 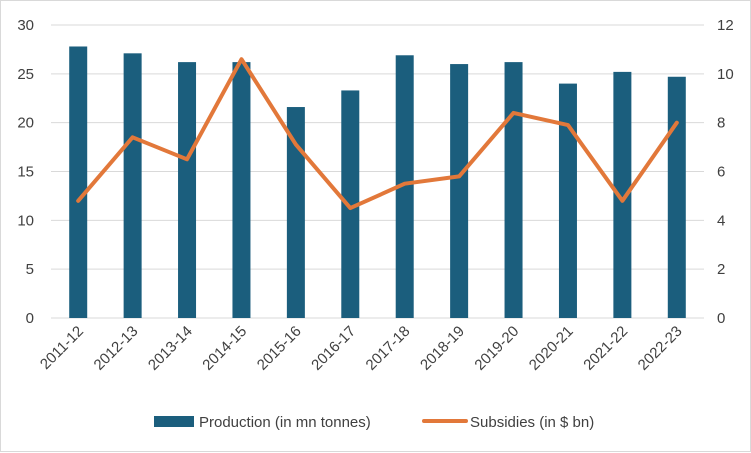 I want to click on x-axis-tick-label: 2011-12, so click(x=62, y=348).